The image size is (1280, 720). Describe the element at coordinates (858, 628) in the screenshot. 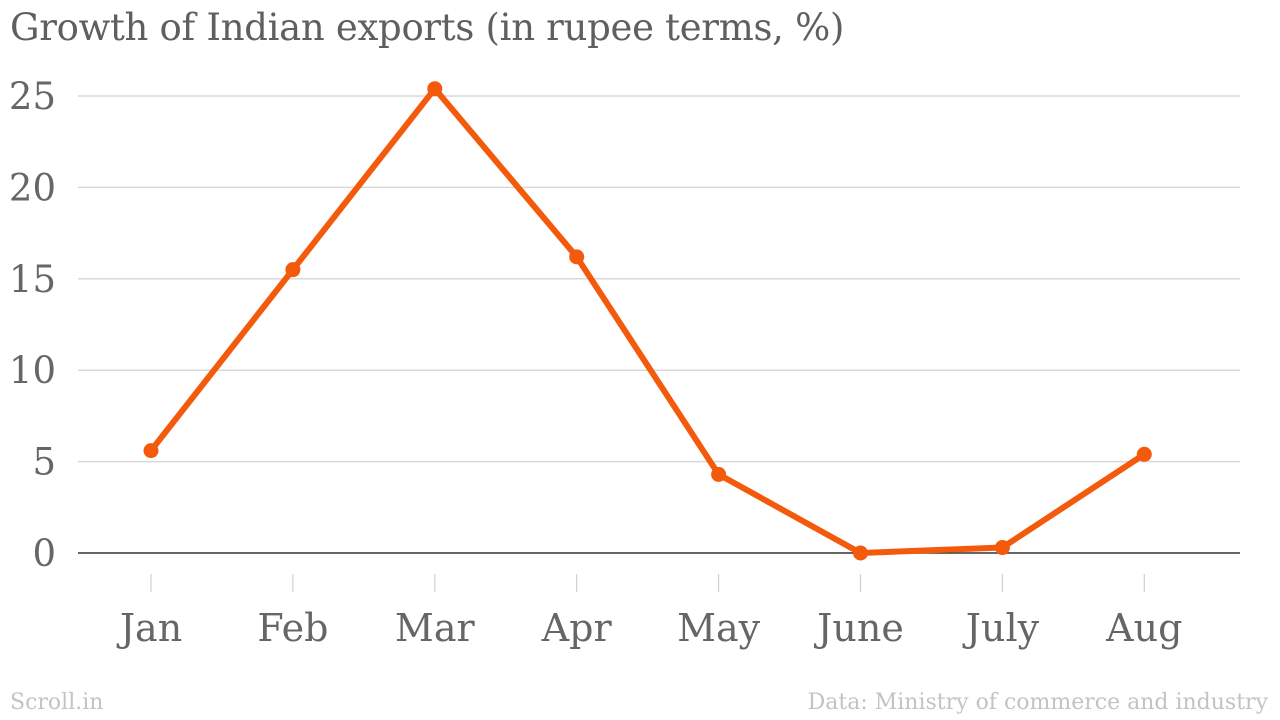

I see `x-tick-label: June` at that location.